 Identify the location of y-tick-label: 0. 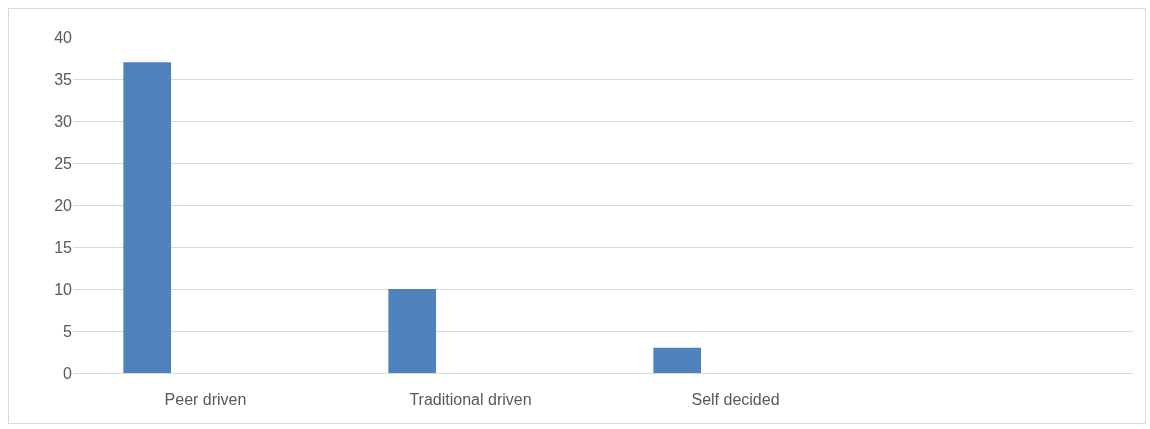
(68, 373).